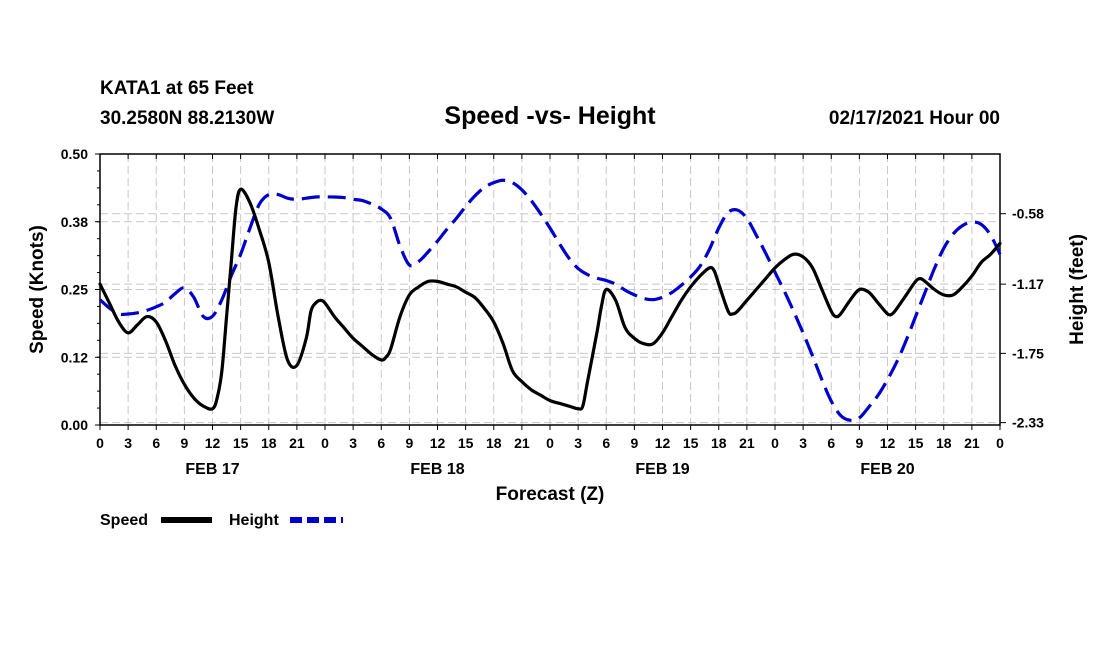 The width and height of the screenshot is (1100, 650). What do you see at coordinates (887, 469) in the screenshot?
I see `day-label: FEB 20` at bounding box center [887, 469].